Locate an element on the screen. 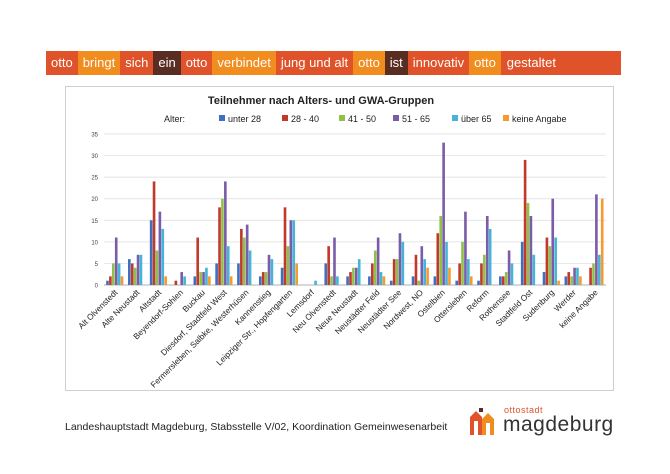  y-tick-label: 25 is located at coordinates (94, 179).